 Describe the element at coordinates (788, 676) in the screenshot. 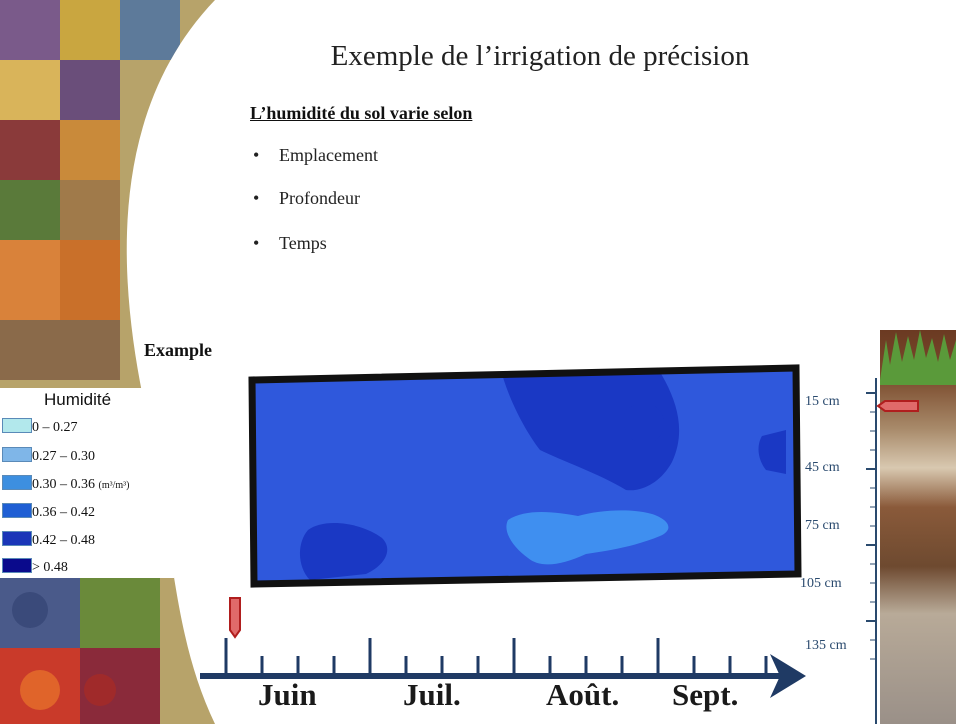

I see `timeline-arrow-head` at that location.